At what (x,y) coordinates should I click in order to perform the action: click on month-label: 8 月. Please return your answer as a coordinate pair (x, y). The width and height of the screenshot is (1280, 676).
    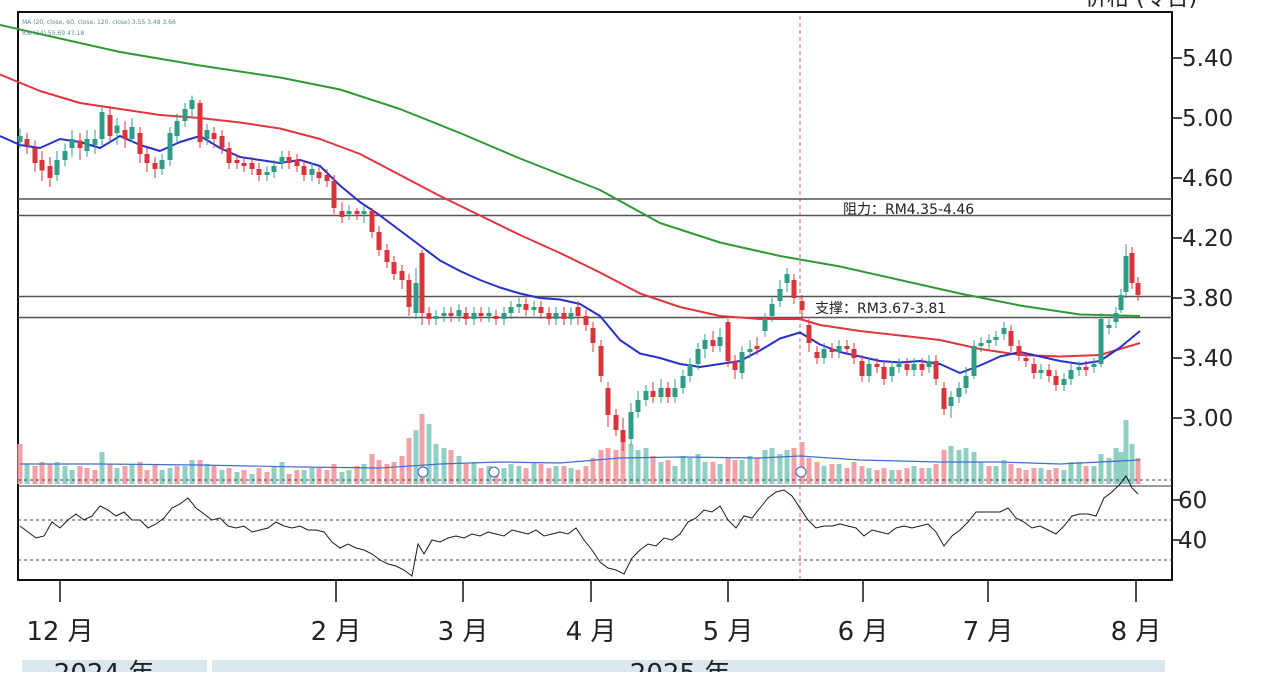
    Looking at the image, I should click on (1136, 632).